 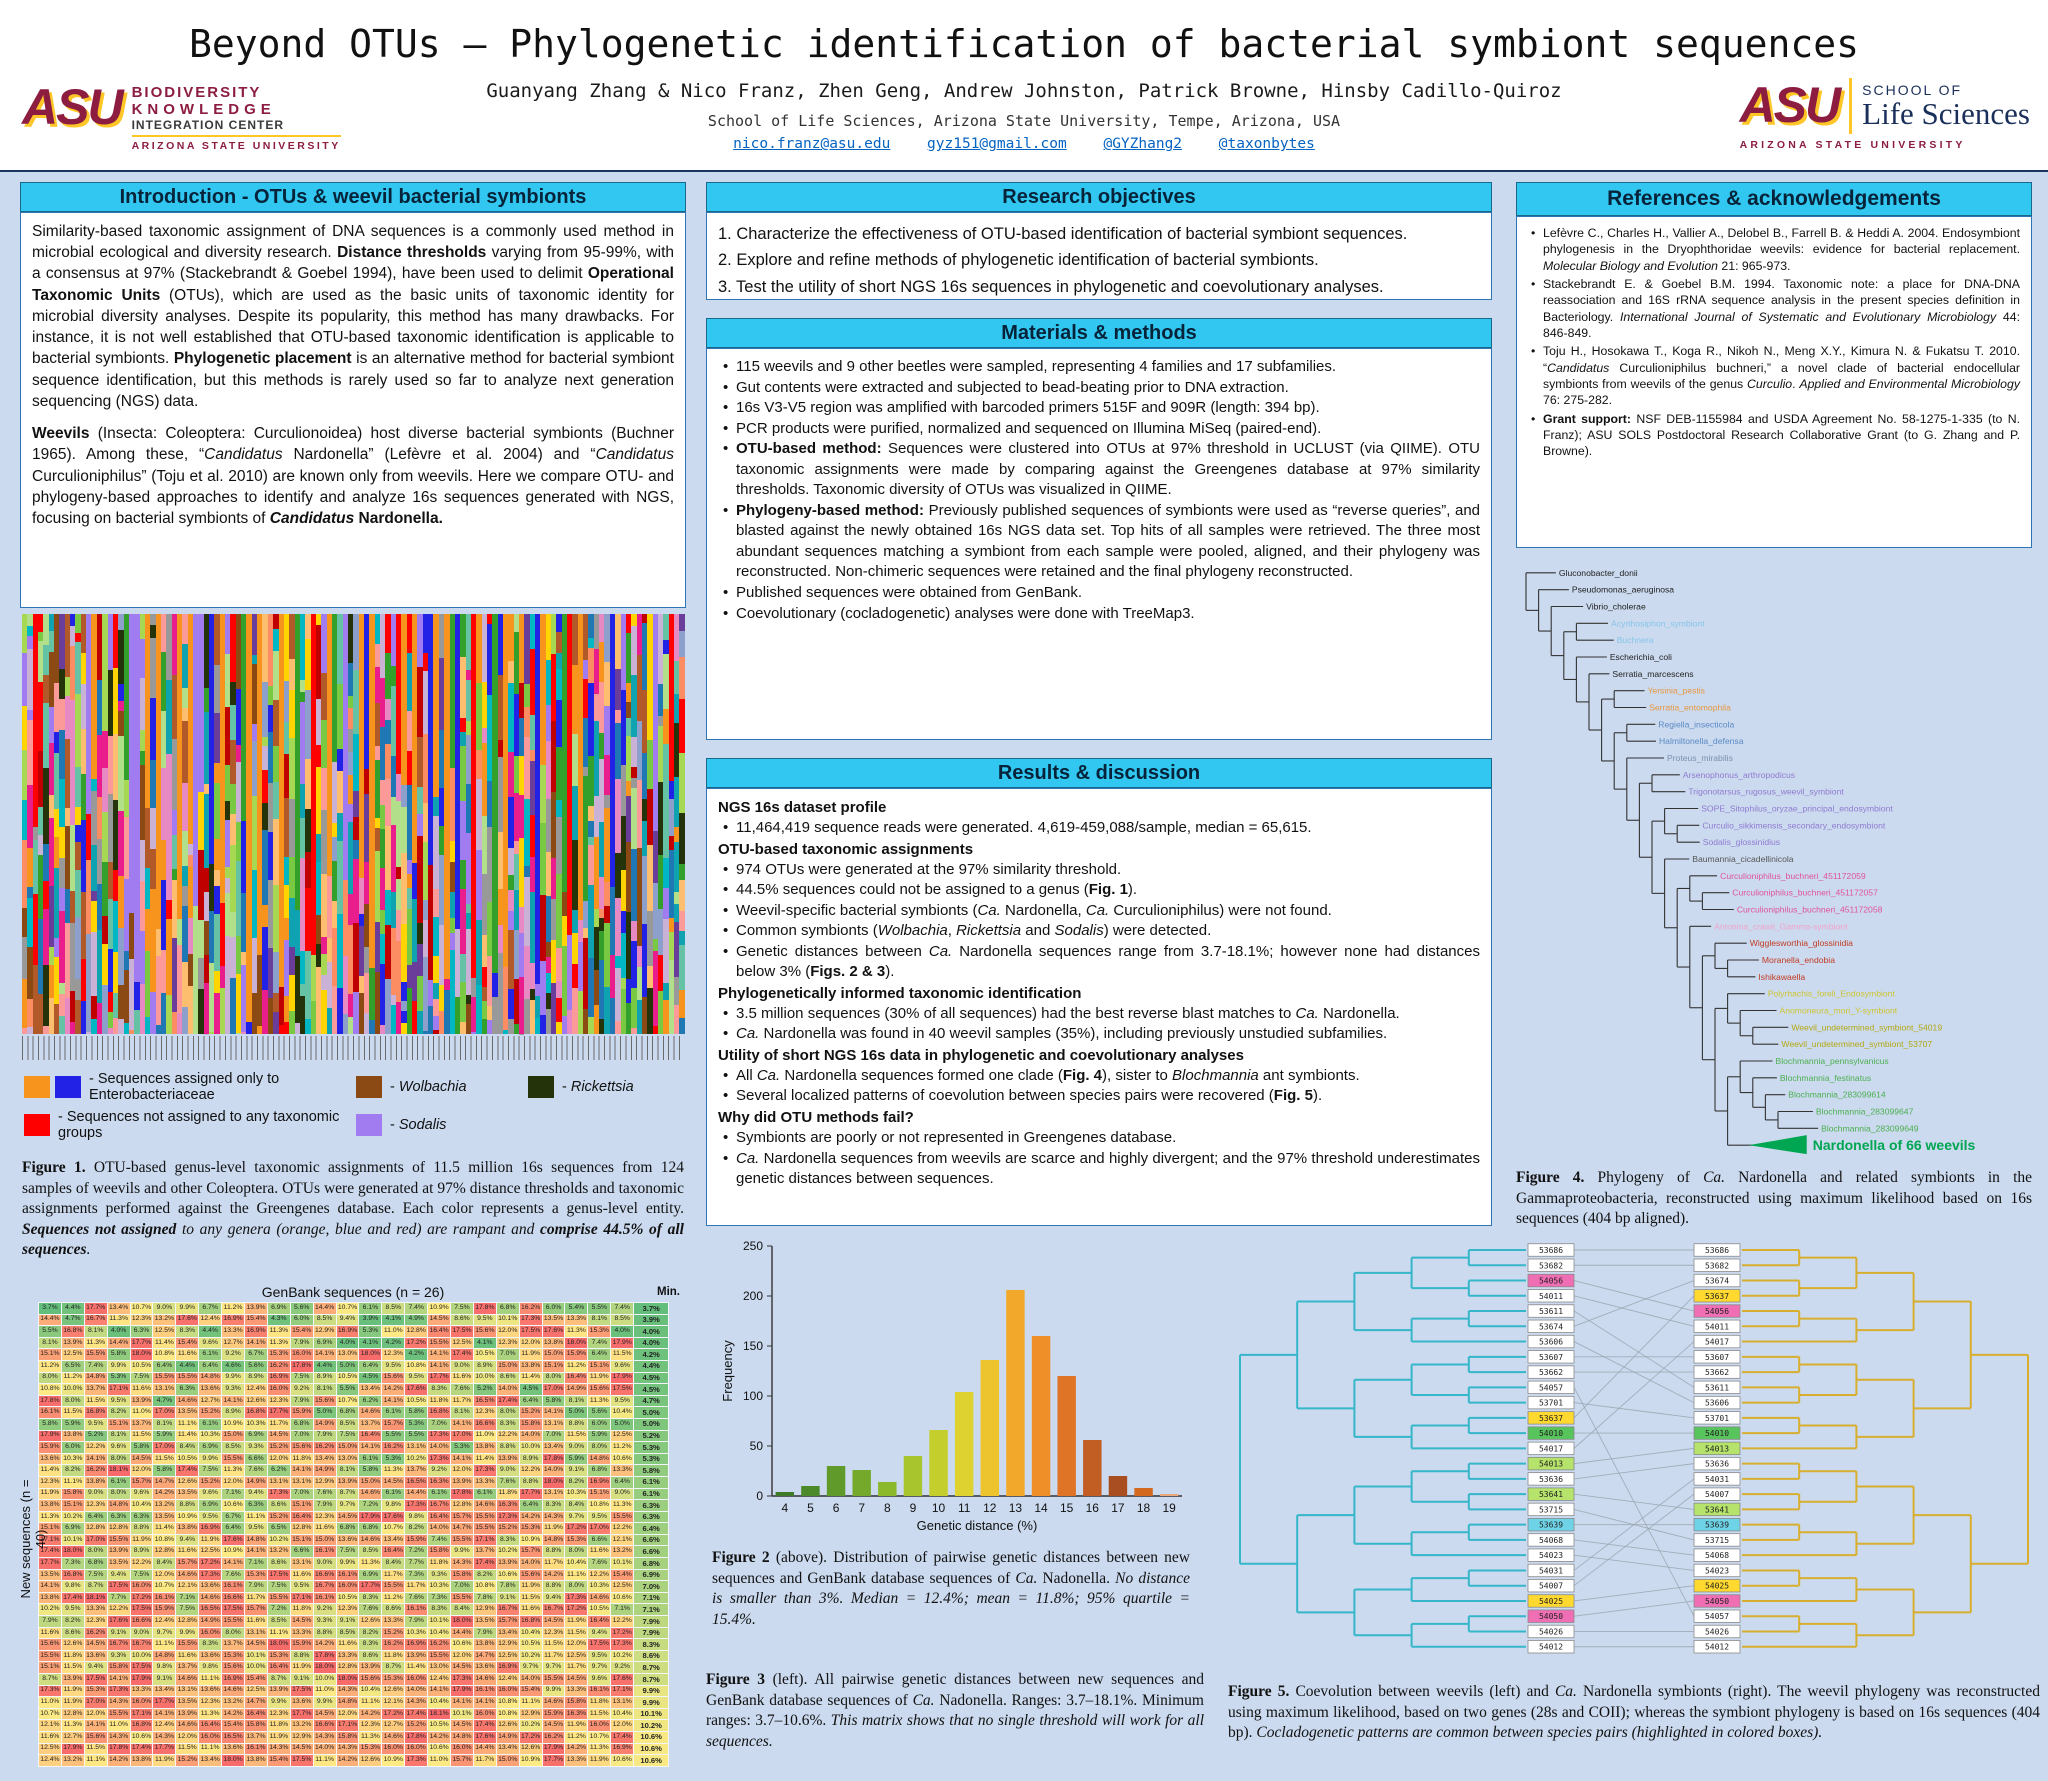 I want to click on distance-cell: 10.3%, so click(x=439, y=1586).